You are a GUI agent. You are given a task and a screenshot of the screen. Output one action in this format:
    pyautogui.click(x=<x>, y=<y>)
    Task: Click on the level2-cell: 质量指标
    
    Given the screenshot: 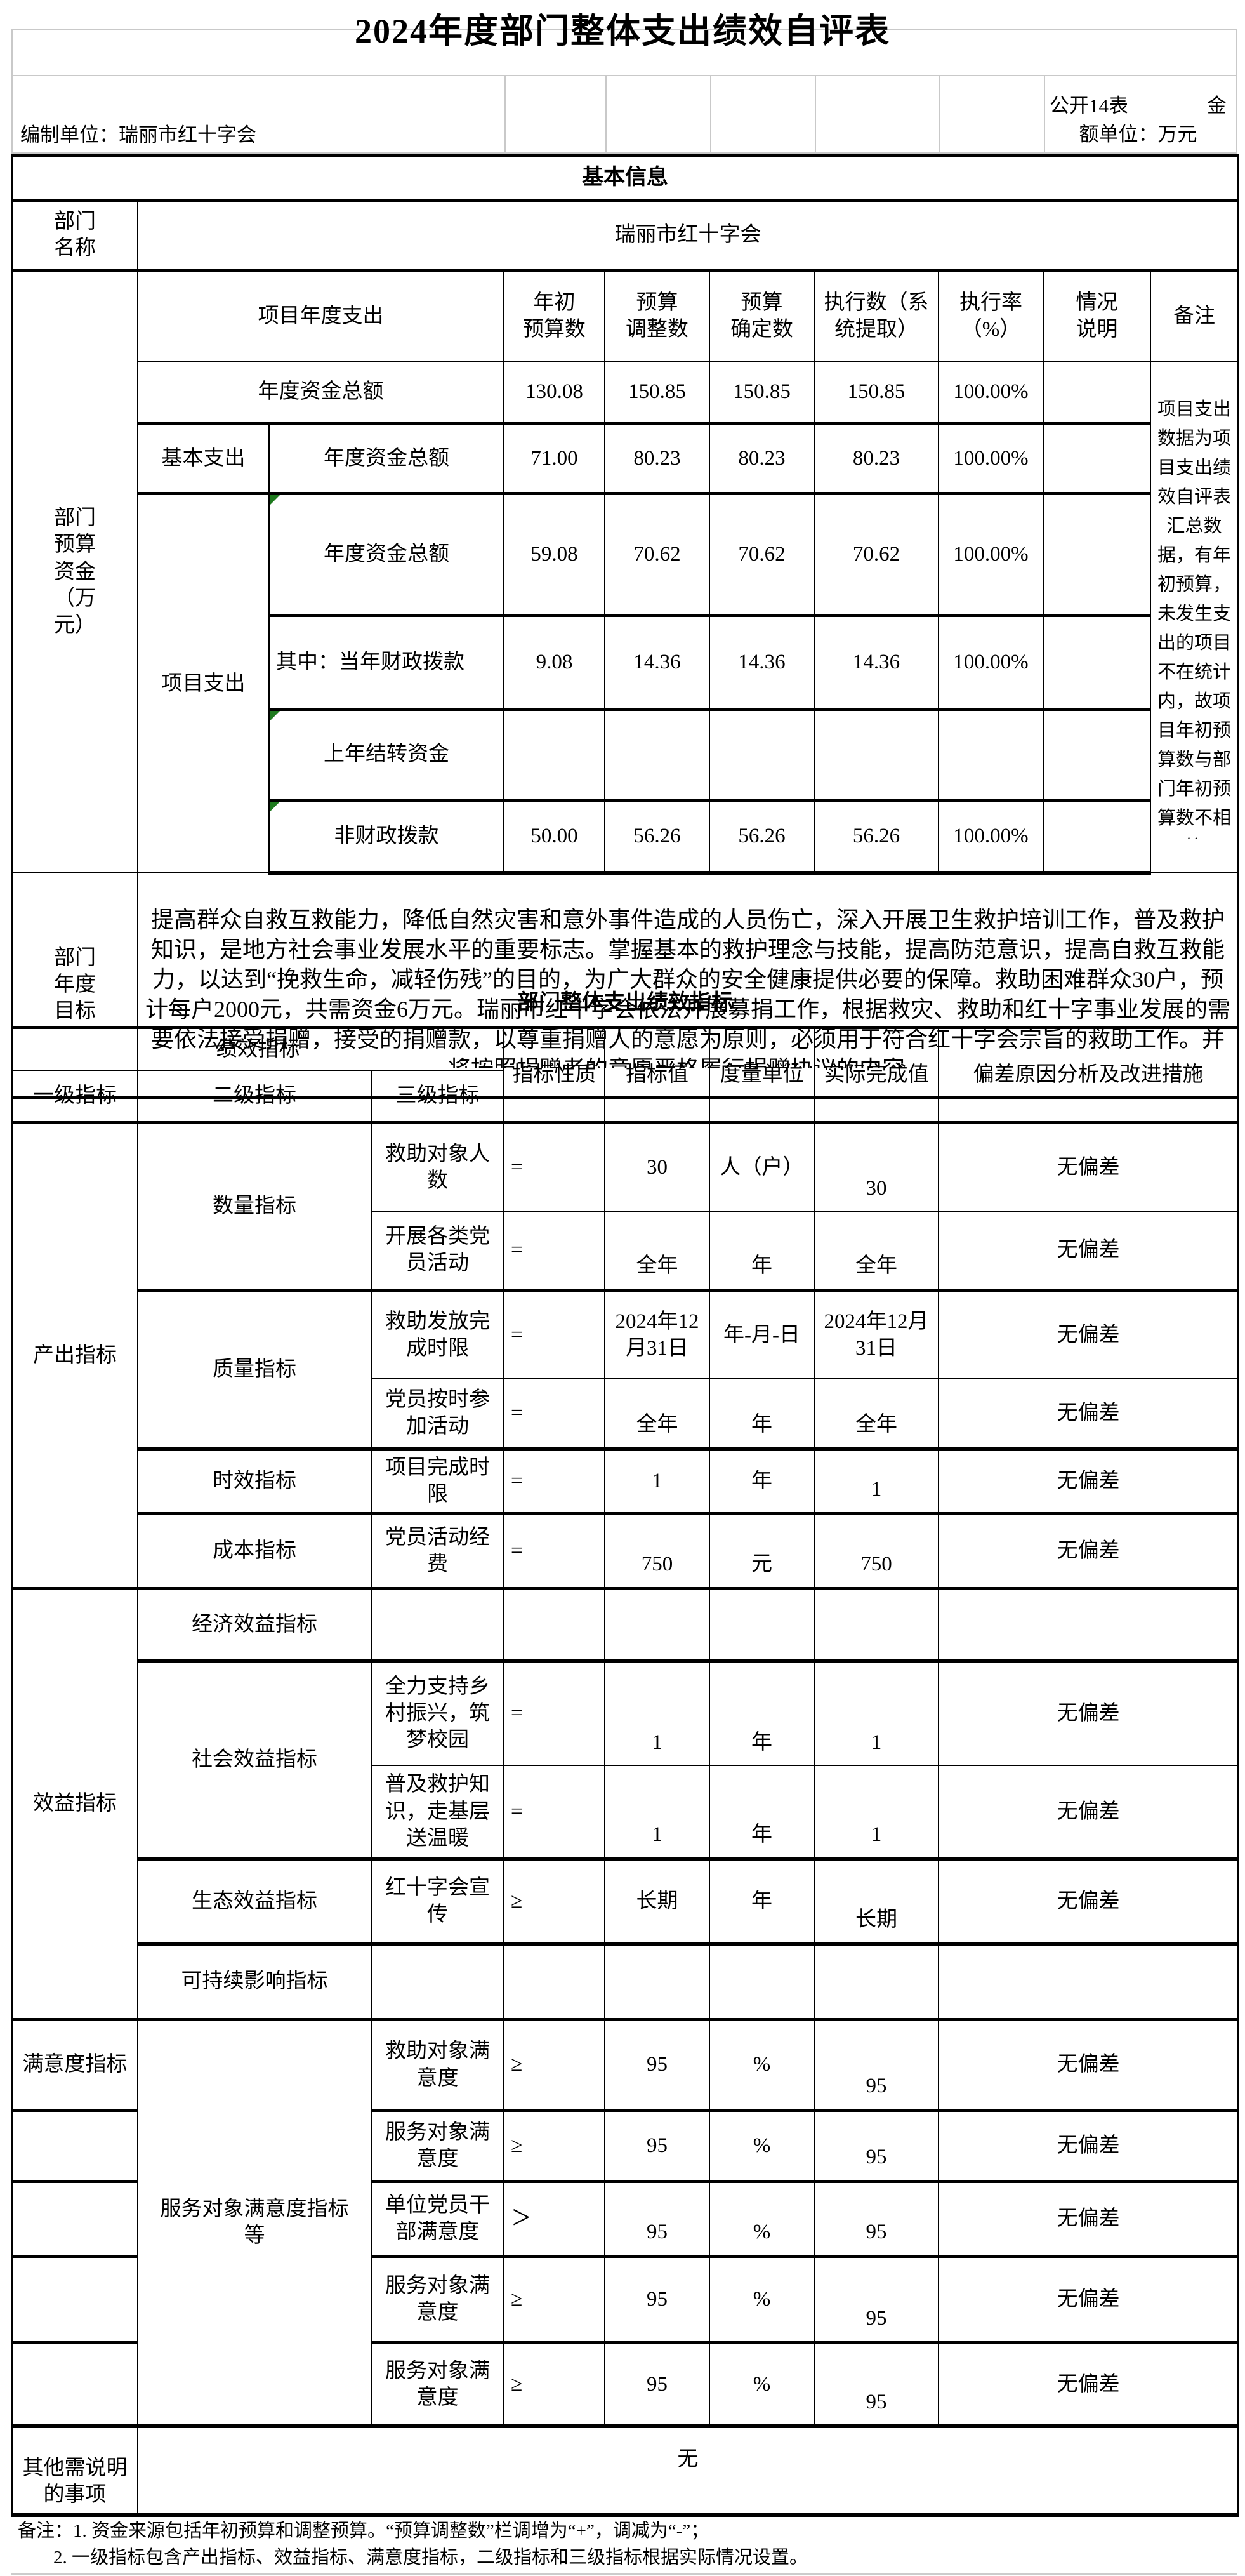 What is the action you would take?
    pyautogui.click(x=254, y=1370)
    